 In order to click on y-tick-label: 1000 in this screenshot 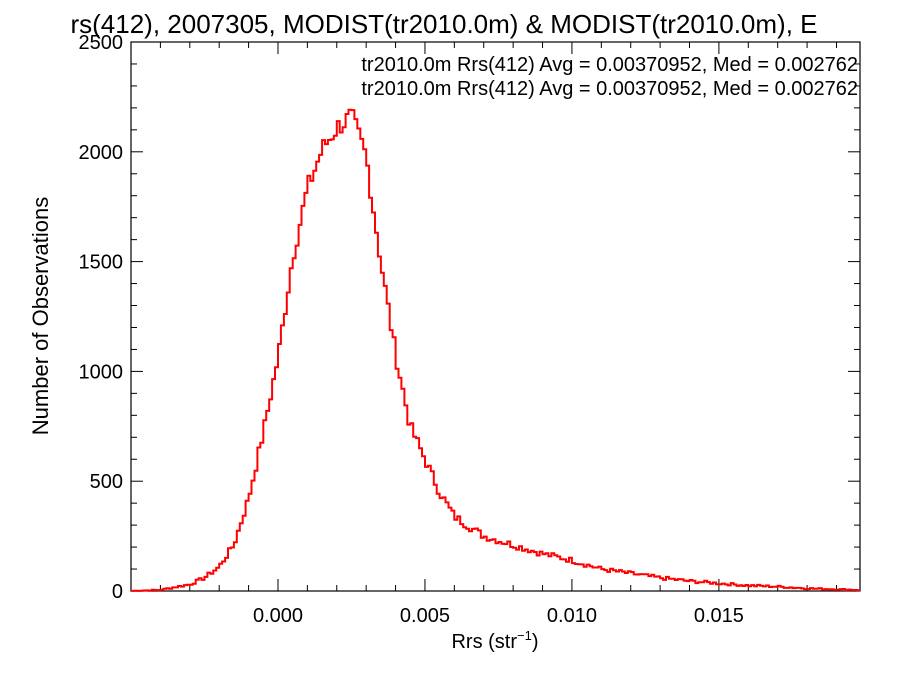, I will do `click(101, 372)`.